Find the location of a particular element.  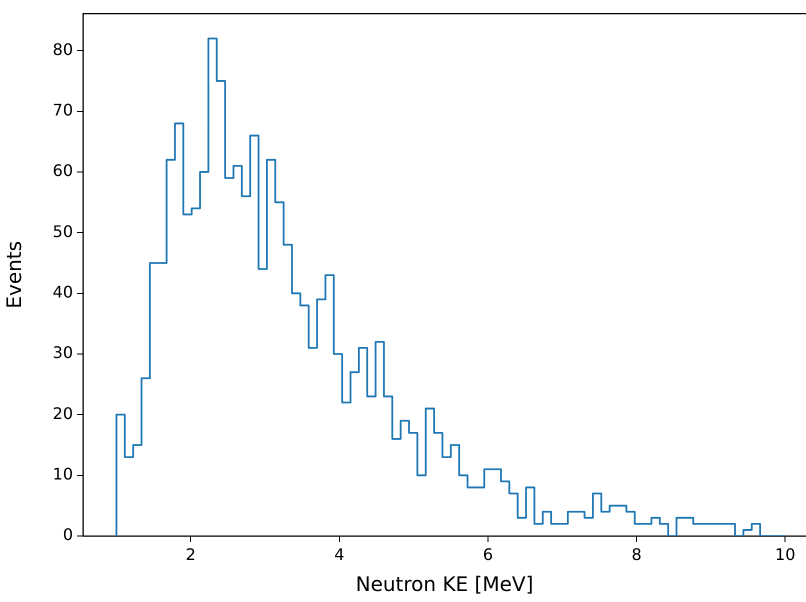

x-tick-label: 8 is located at coordinates (636, 554).